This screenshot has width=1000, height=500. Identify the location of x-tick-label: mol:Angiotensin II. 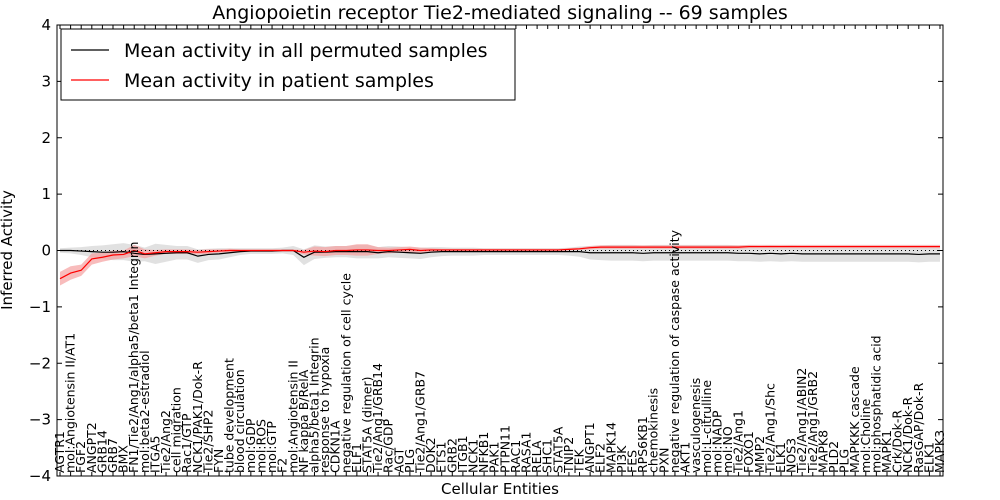
(292, 416).